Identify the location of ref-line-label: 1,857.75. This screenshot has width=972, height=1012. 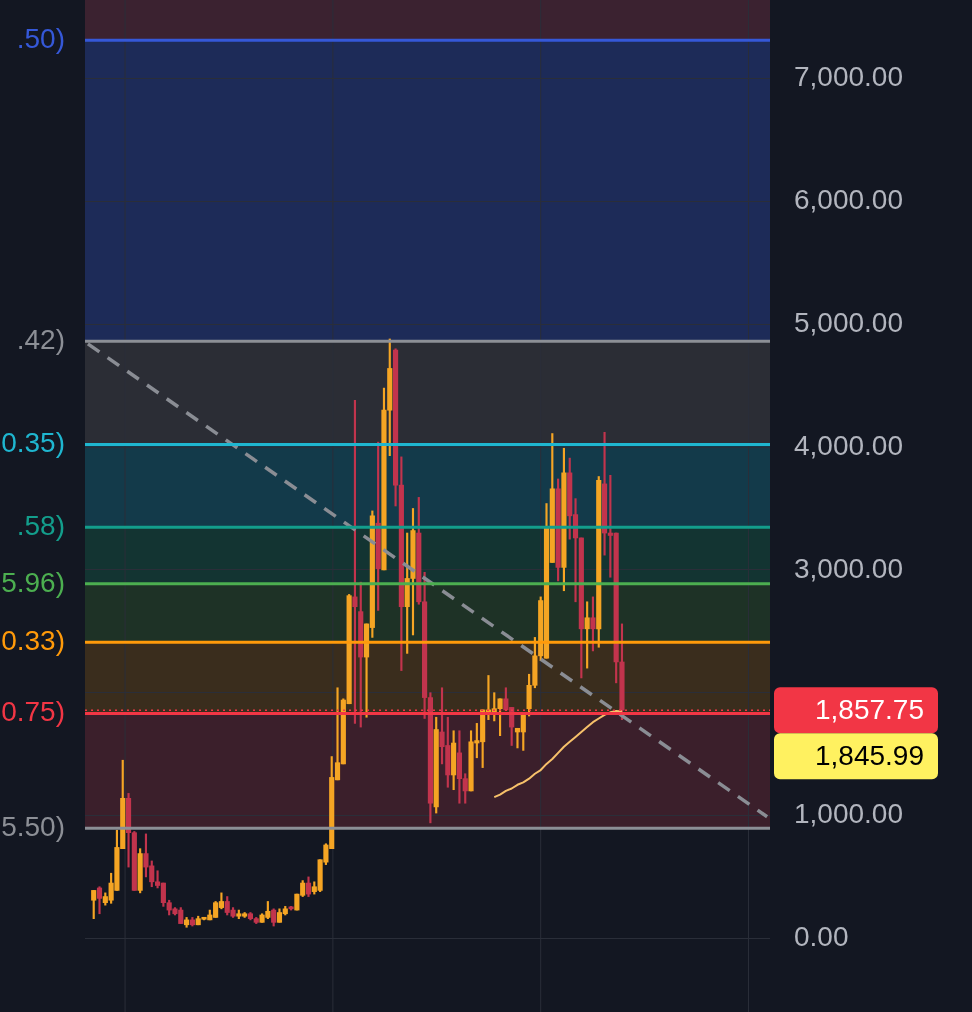
(869, 709).